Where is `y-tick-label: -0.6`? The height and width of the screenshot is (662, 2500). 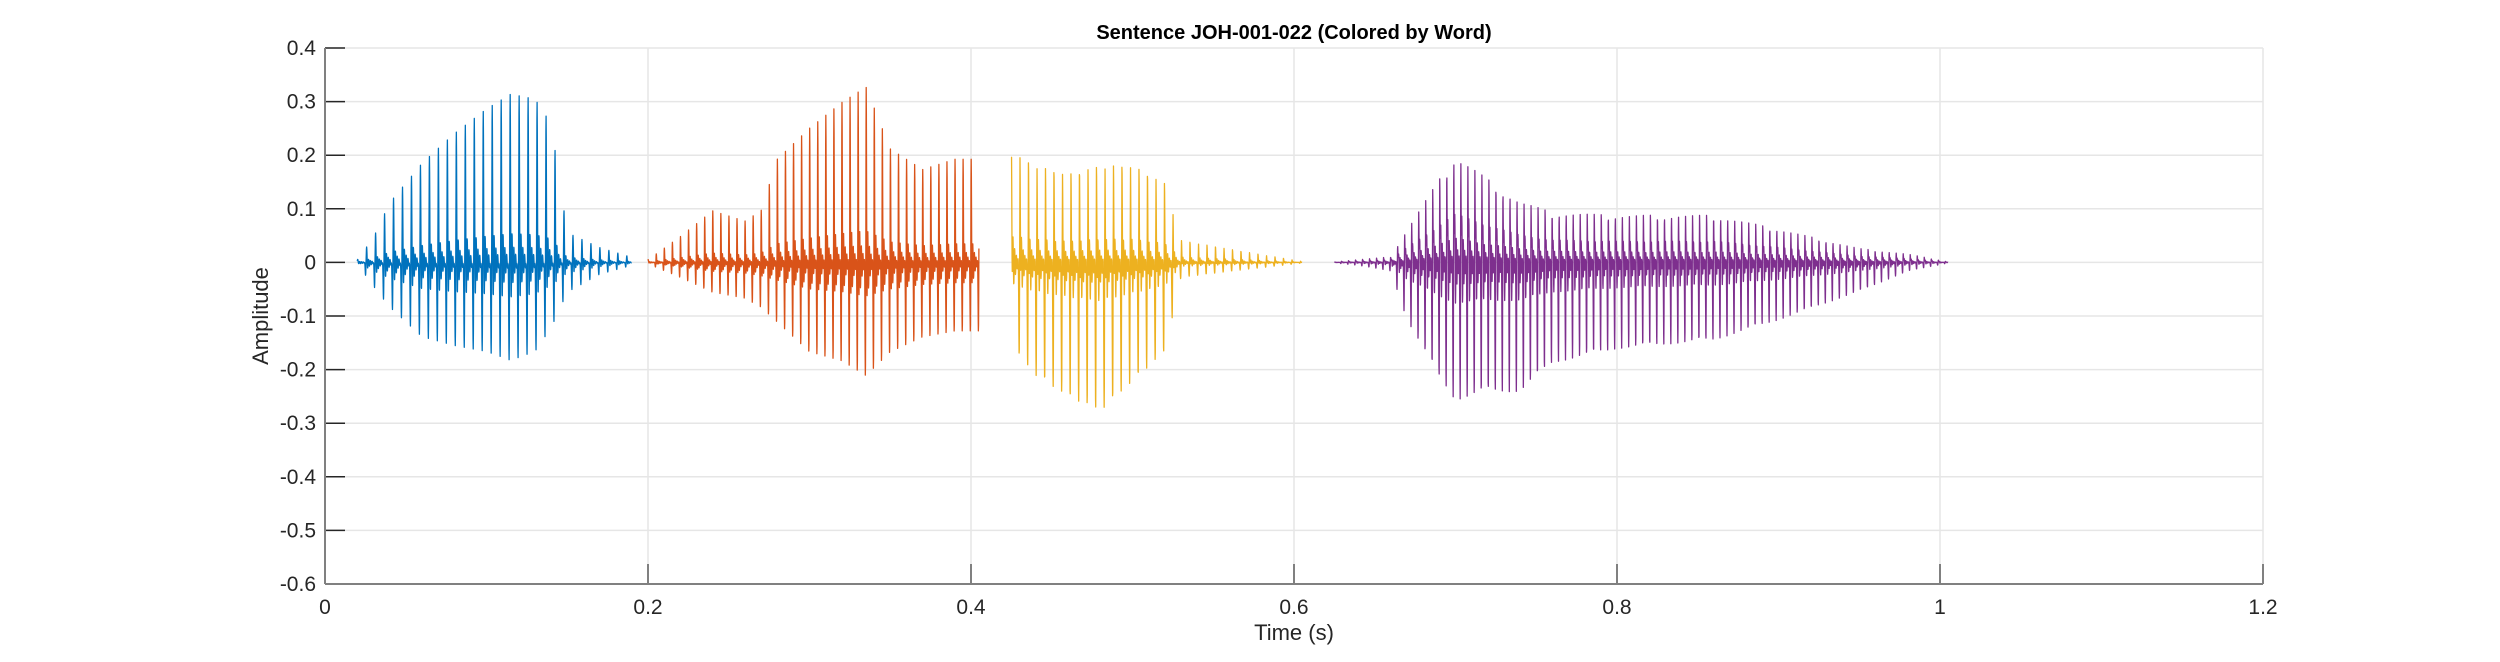
y-tick-label: -0.6 is located at coordinates (298, 584).